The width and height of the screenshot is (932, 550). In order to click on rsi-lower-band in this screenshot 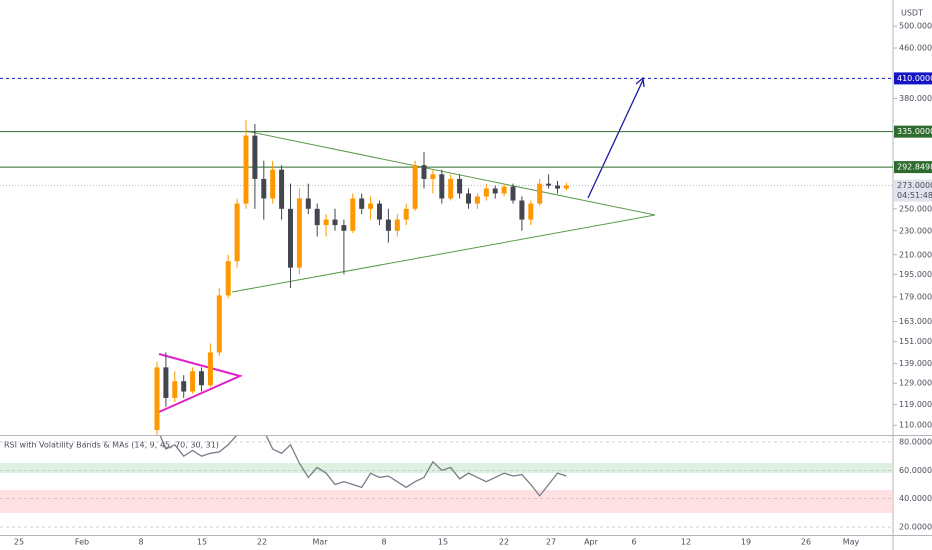, I will do `click(446, 501)`.